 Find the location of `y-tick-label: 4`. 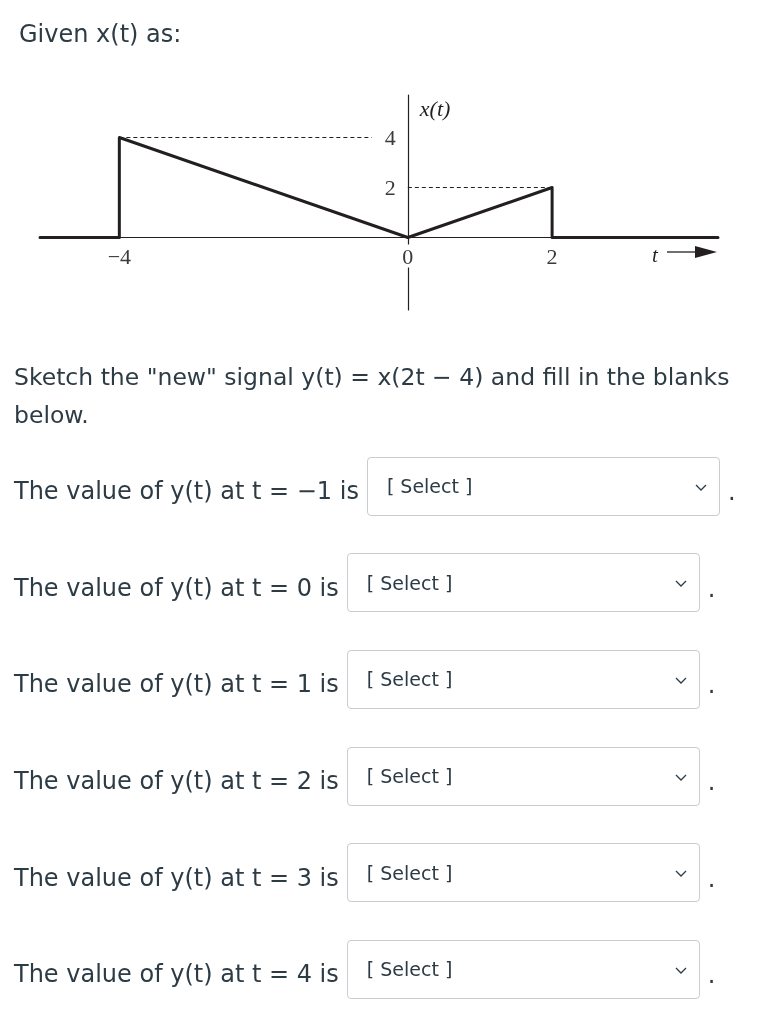

y-tick-label: 4 is located at coordinates (390, 137).